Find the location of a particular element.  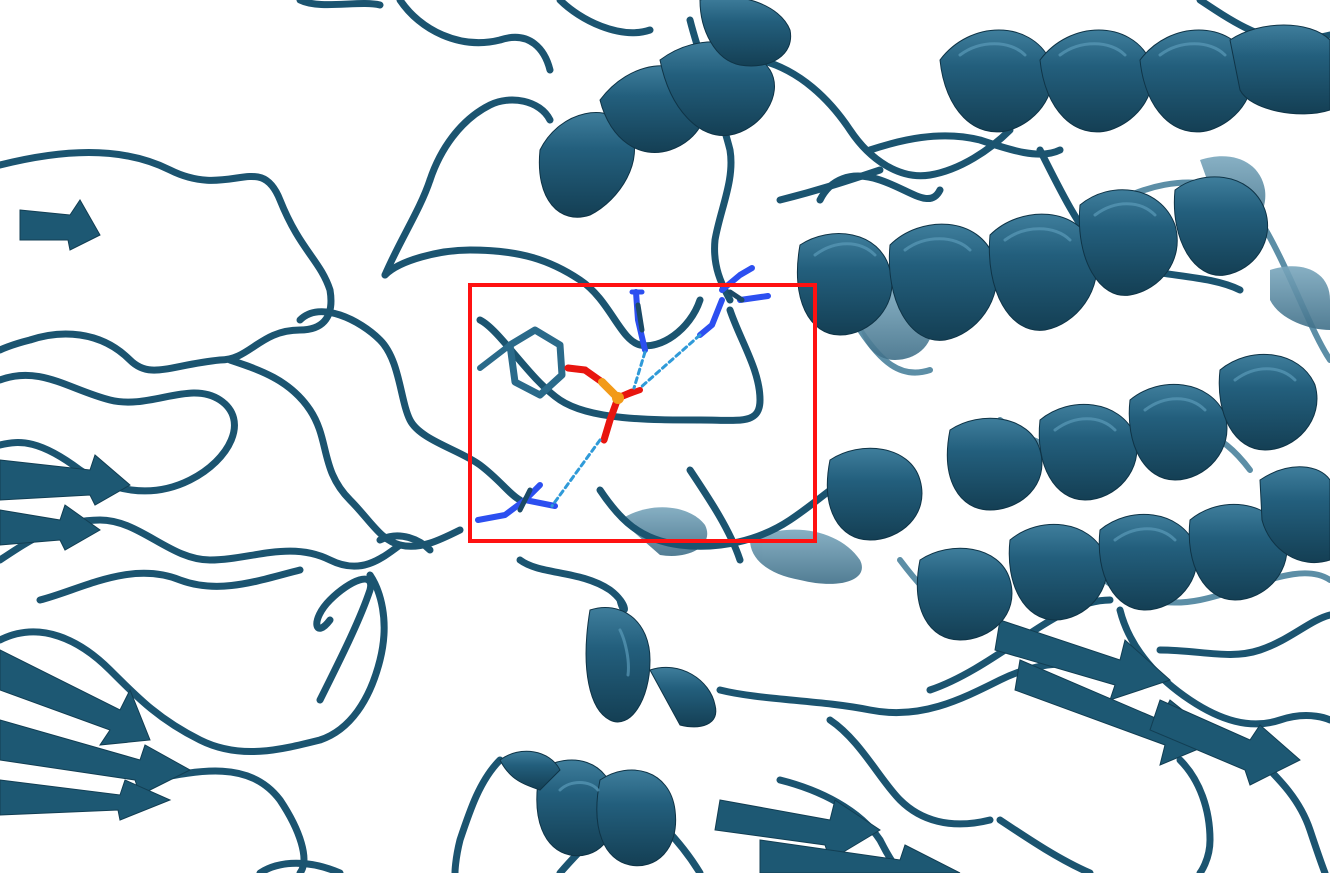

highlight-box is located at coordinates (642, 413).